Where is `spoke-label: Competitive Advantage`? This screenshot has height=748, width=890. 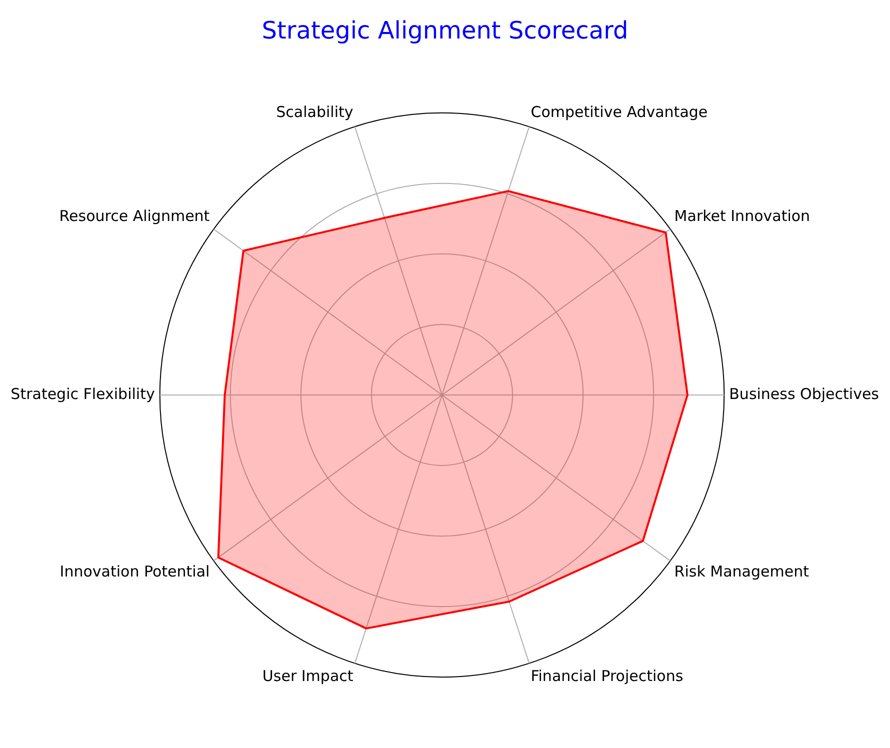 spoke-label: Competitive Advantage is located at coordinates (619, 111).